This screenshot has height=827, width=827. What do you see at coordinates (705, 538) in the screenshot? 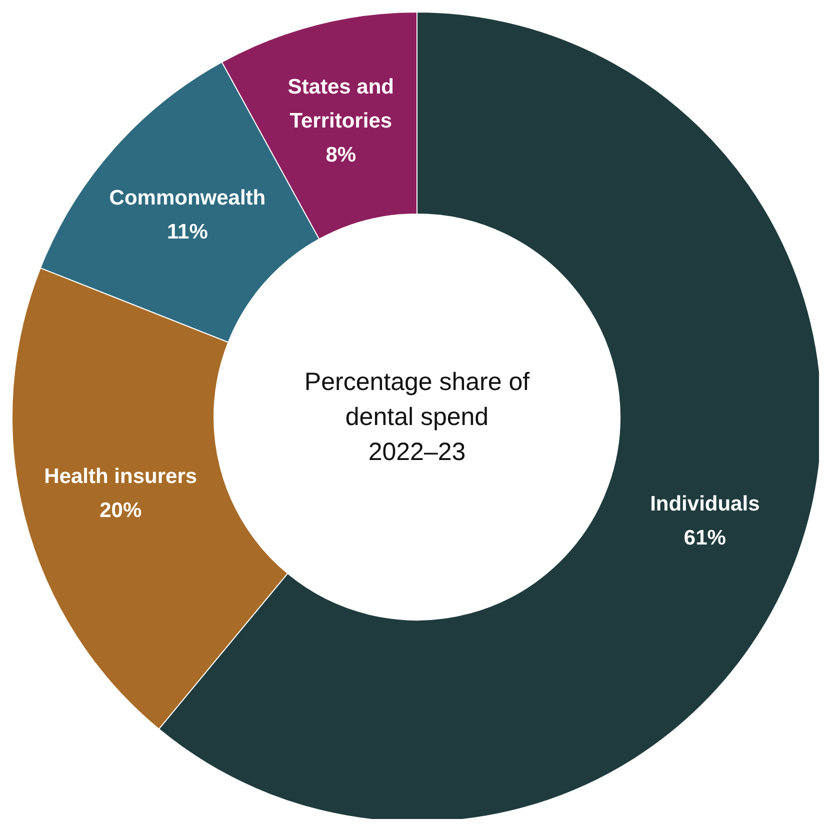
I see `data-label: 61%` at bounding box center [705, 538].